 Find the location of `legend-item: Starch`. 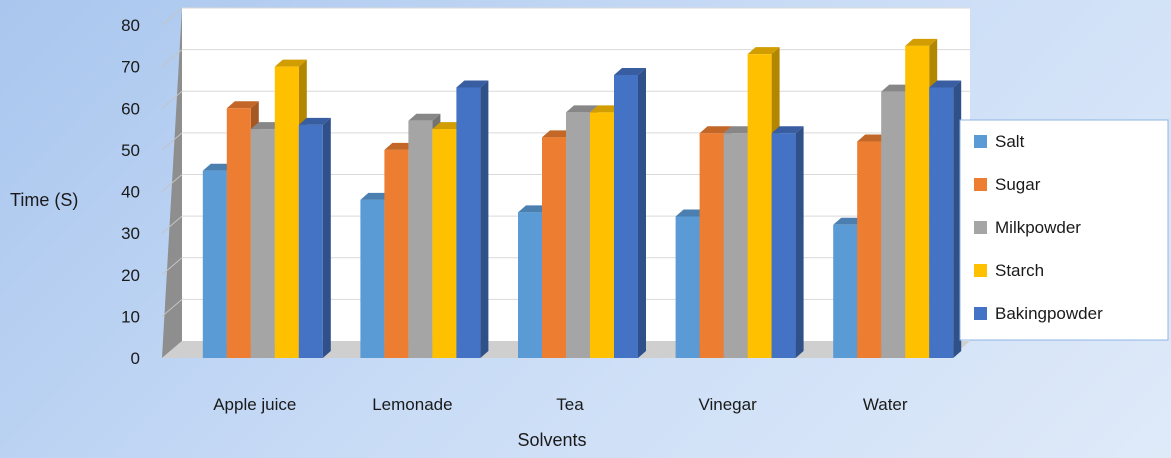

legend-item: Starch is located at coordinates (1009, 270).